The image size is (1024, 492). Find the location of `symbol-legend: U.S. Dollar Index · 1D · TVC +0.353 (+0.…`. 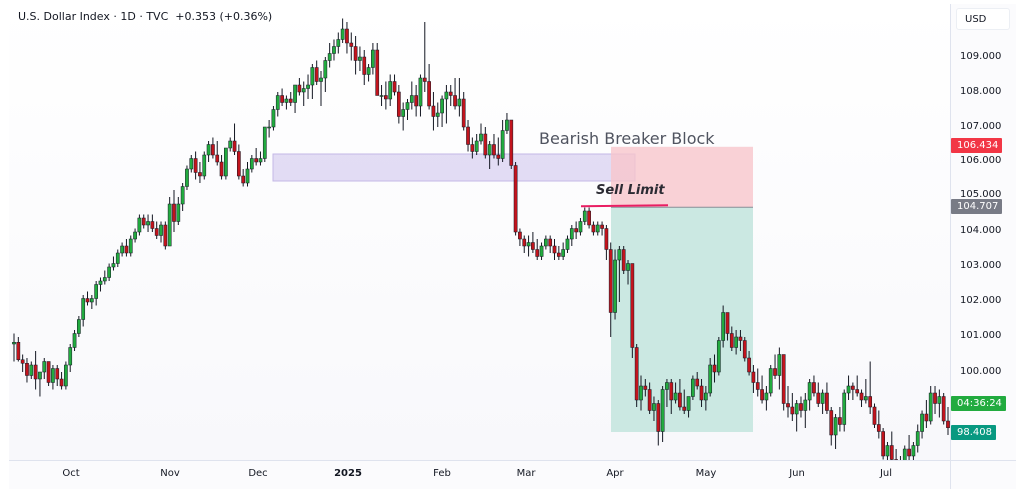

symbol-legend: U.S. Dollar Index · 1D · TVC +0.353 (+0.… is located at coordinates (145, 16).